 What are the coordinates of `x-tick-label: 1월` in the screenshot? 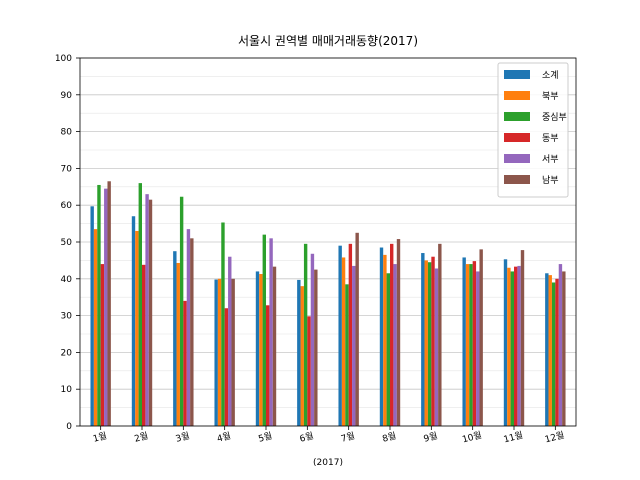 It's located at (100, 436).